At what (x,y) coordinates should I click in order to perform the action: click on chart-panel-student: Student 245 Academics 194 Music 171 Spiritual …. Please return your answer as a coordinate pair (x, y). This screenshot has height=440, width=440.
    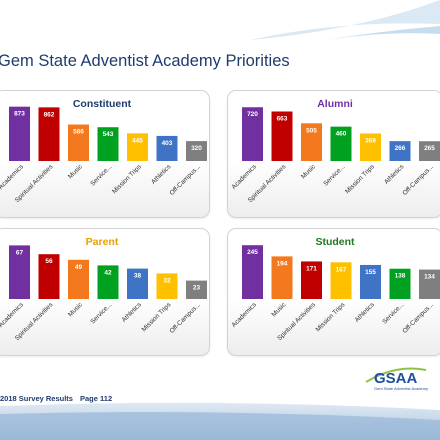
    Looking at the image, I should click on (333, 292).